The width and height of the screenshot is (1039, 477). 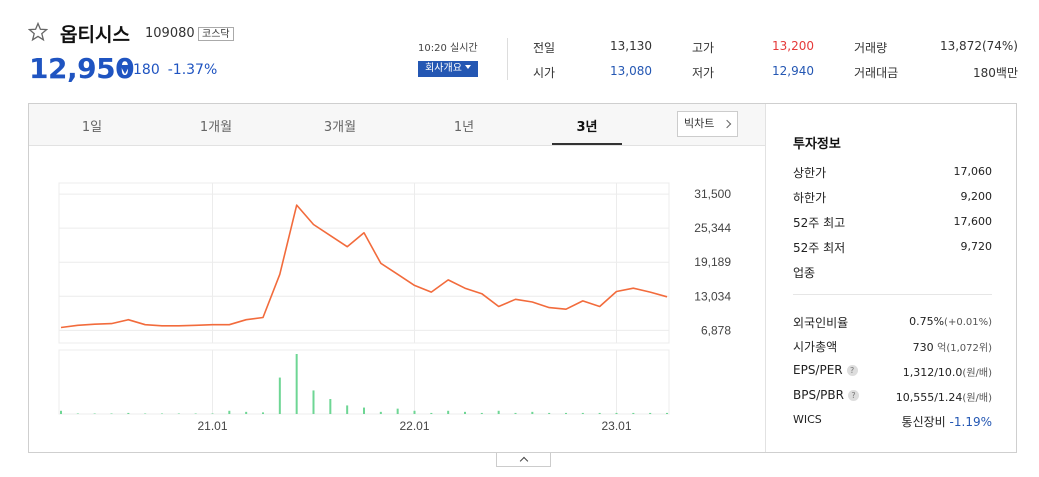 I want to click on company-overview-button: 회사개요, so click(x=448, y=69).